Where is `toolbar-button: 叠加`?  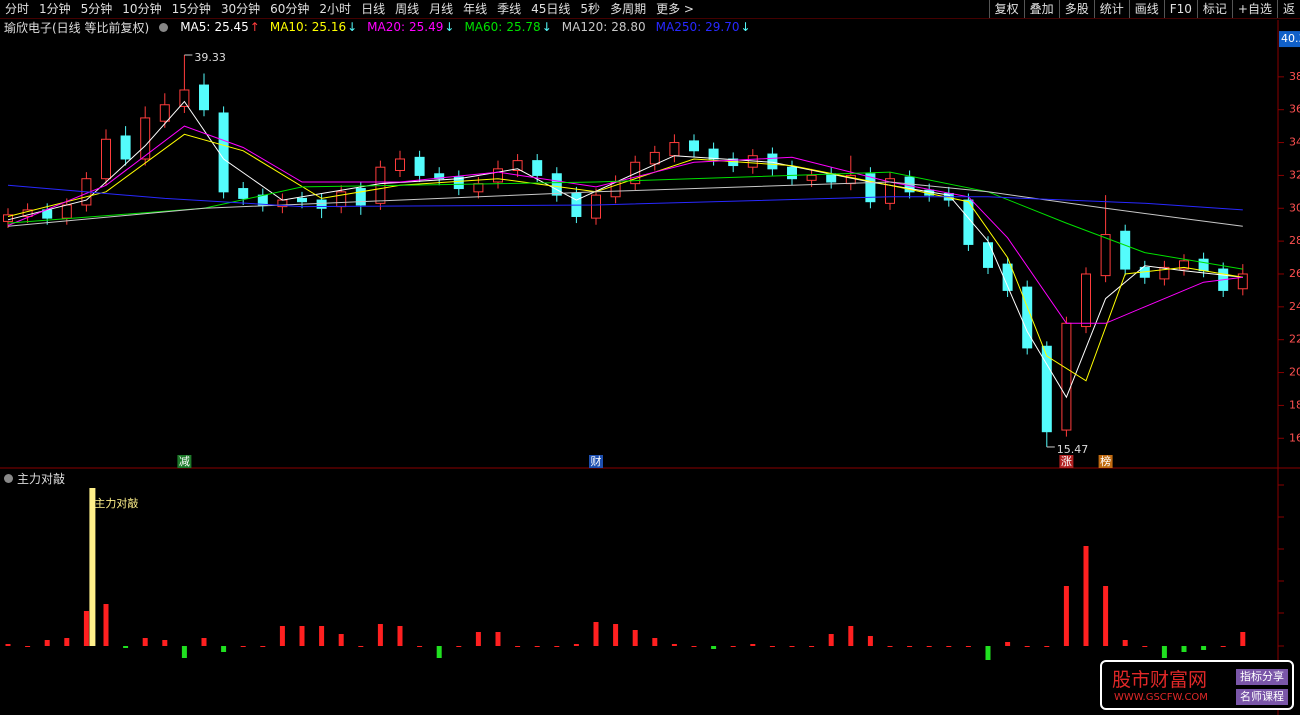 toolbar-button: 叠加 is located at coordinates (1041, 9).